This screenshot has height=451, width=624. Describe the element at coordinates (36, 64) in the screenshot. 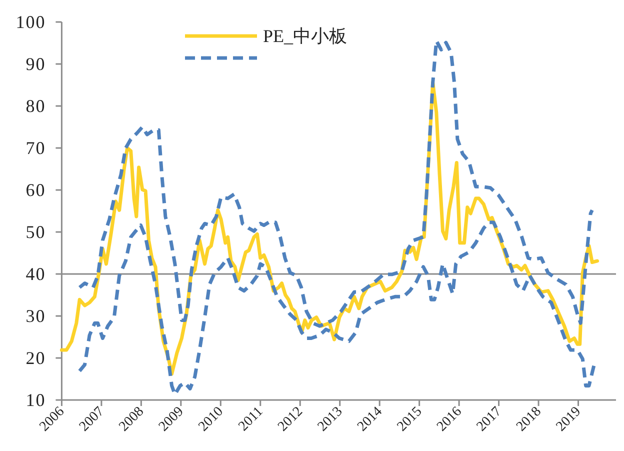

I see `y-tick-label: 90` at that location.